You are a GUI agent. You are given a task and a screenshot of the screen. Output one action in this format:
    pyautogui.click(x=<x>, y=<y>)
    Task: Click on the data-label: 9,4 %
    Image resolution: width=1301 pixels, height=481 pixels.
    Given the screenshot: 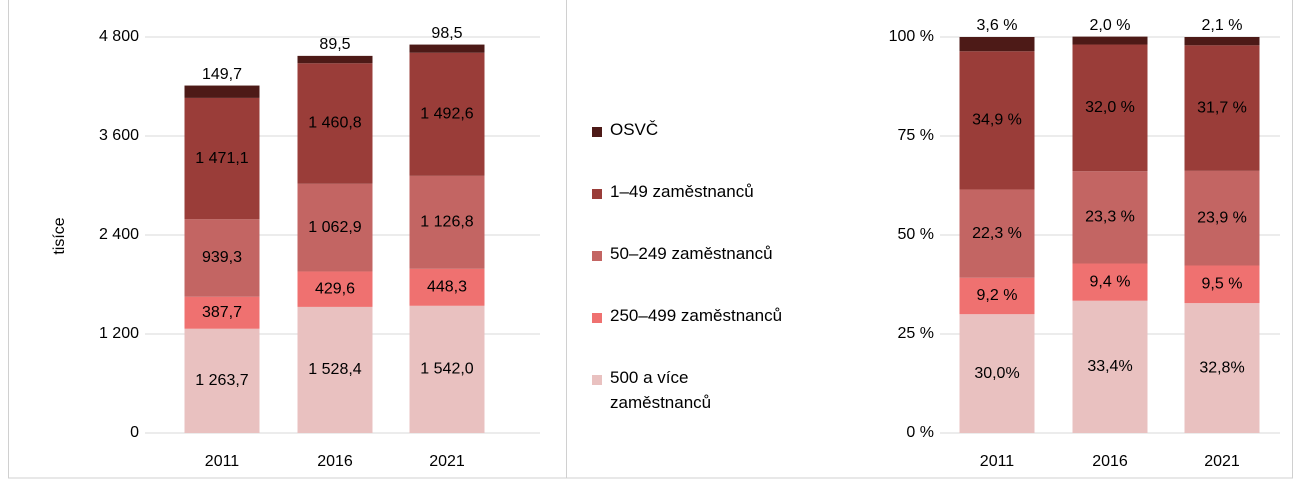 What is the action you would take?
    pyautogui.click(x=1110, y=281)
    